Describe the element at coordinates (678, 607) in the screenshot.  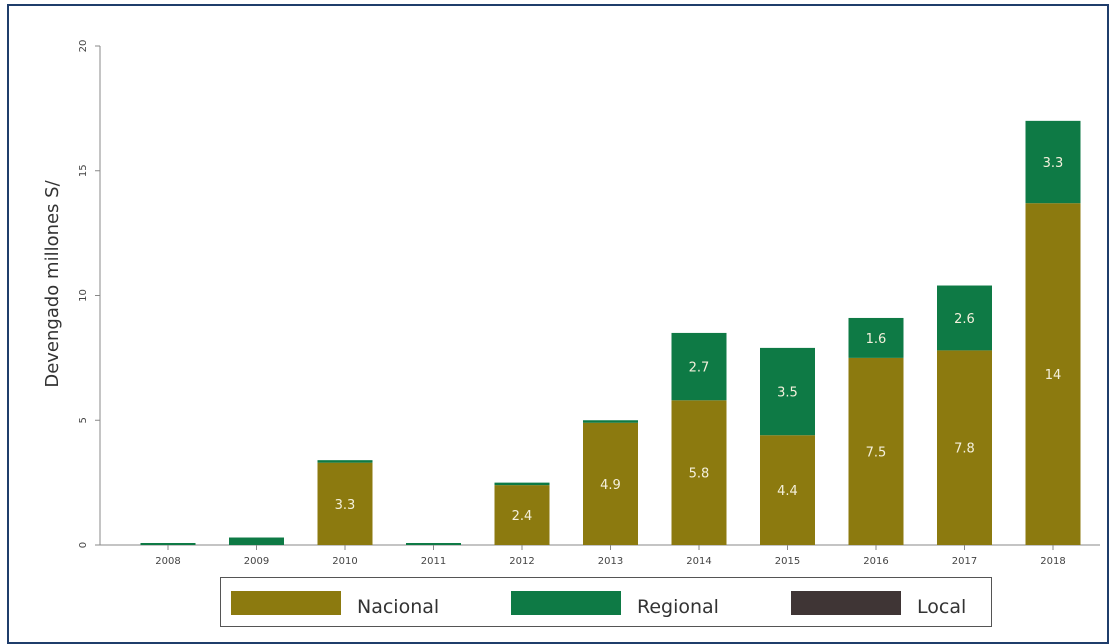
I see `legend-label-regional: Regional` at that location.